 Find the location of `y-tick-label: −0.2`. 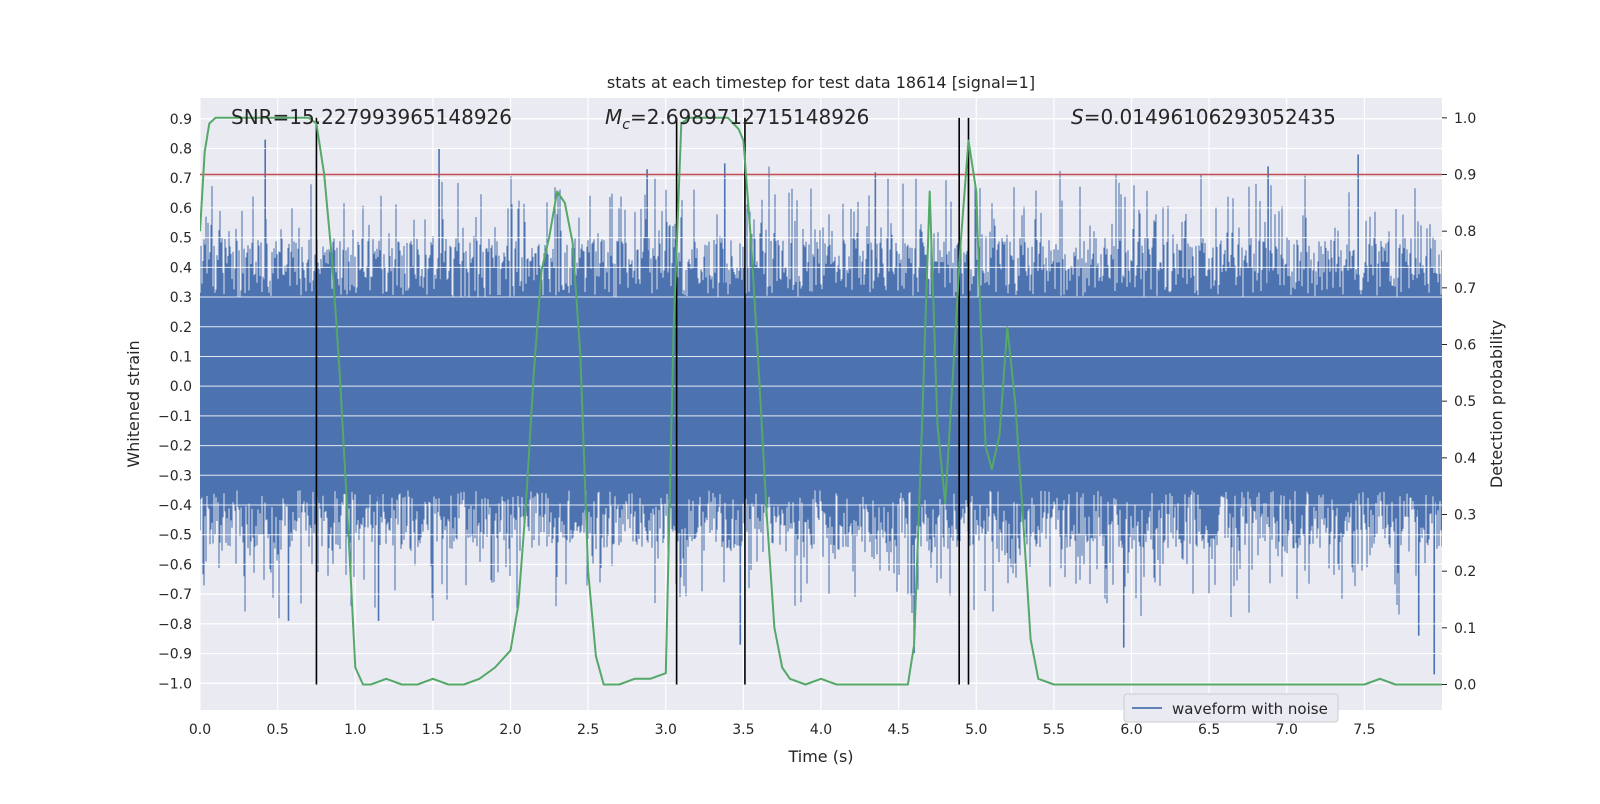

y-tick-label: −0.2 is located at coordinates (175, 447).